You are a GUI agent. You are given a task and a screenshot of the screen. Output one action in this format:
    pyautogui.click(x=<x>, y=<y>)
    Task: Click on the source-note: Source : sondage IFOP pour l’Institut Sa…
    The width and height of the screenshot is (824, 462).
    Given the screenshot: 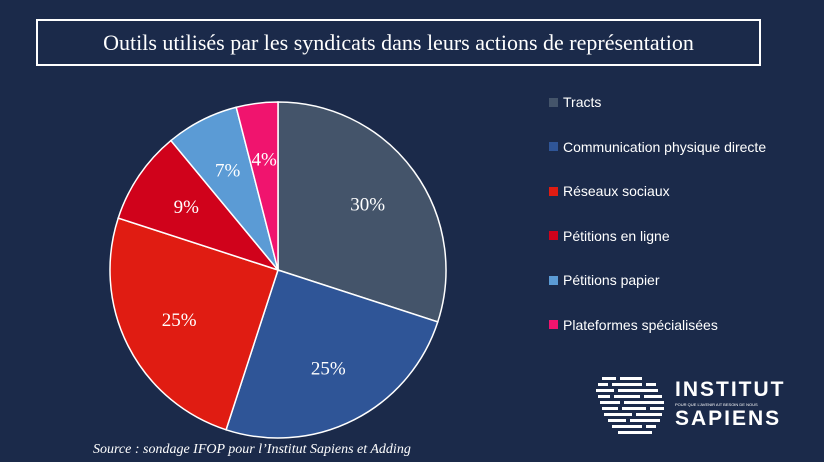 What is the action you would take?
    pyautogui.click(x=252, y=449)
    